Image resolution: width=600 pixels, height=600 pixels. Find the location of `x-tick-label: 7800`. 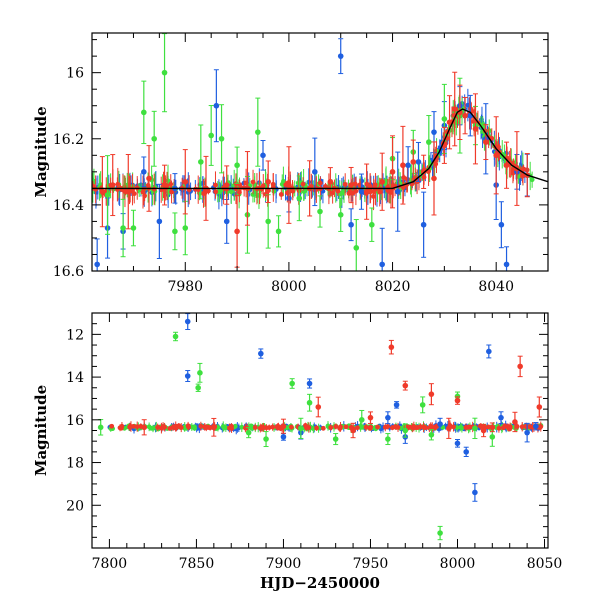

x-tick-label: 7800 is located at coordinates (110, 564).